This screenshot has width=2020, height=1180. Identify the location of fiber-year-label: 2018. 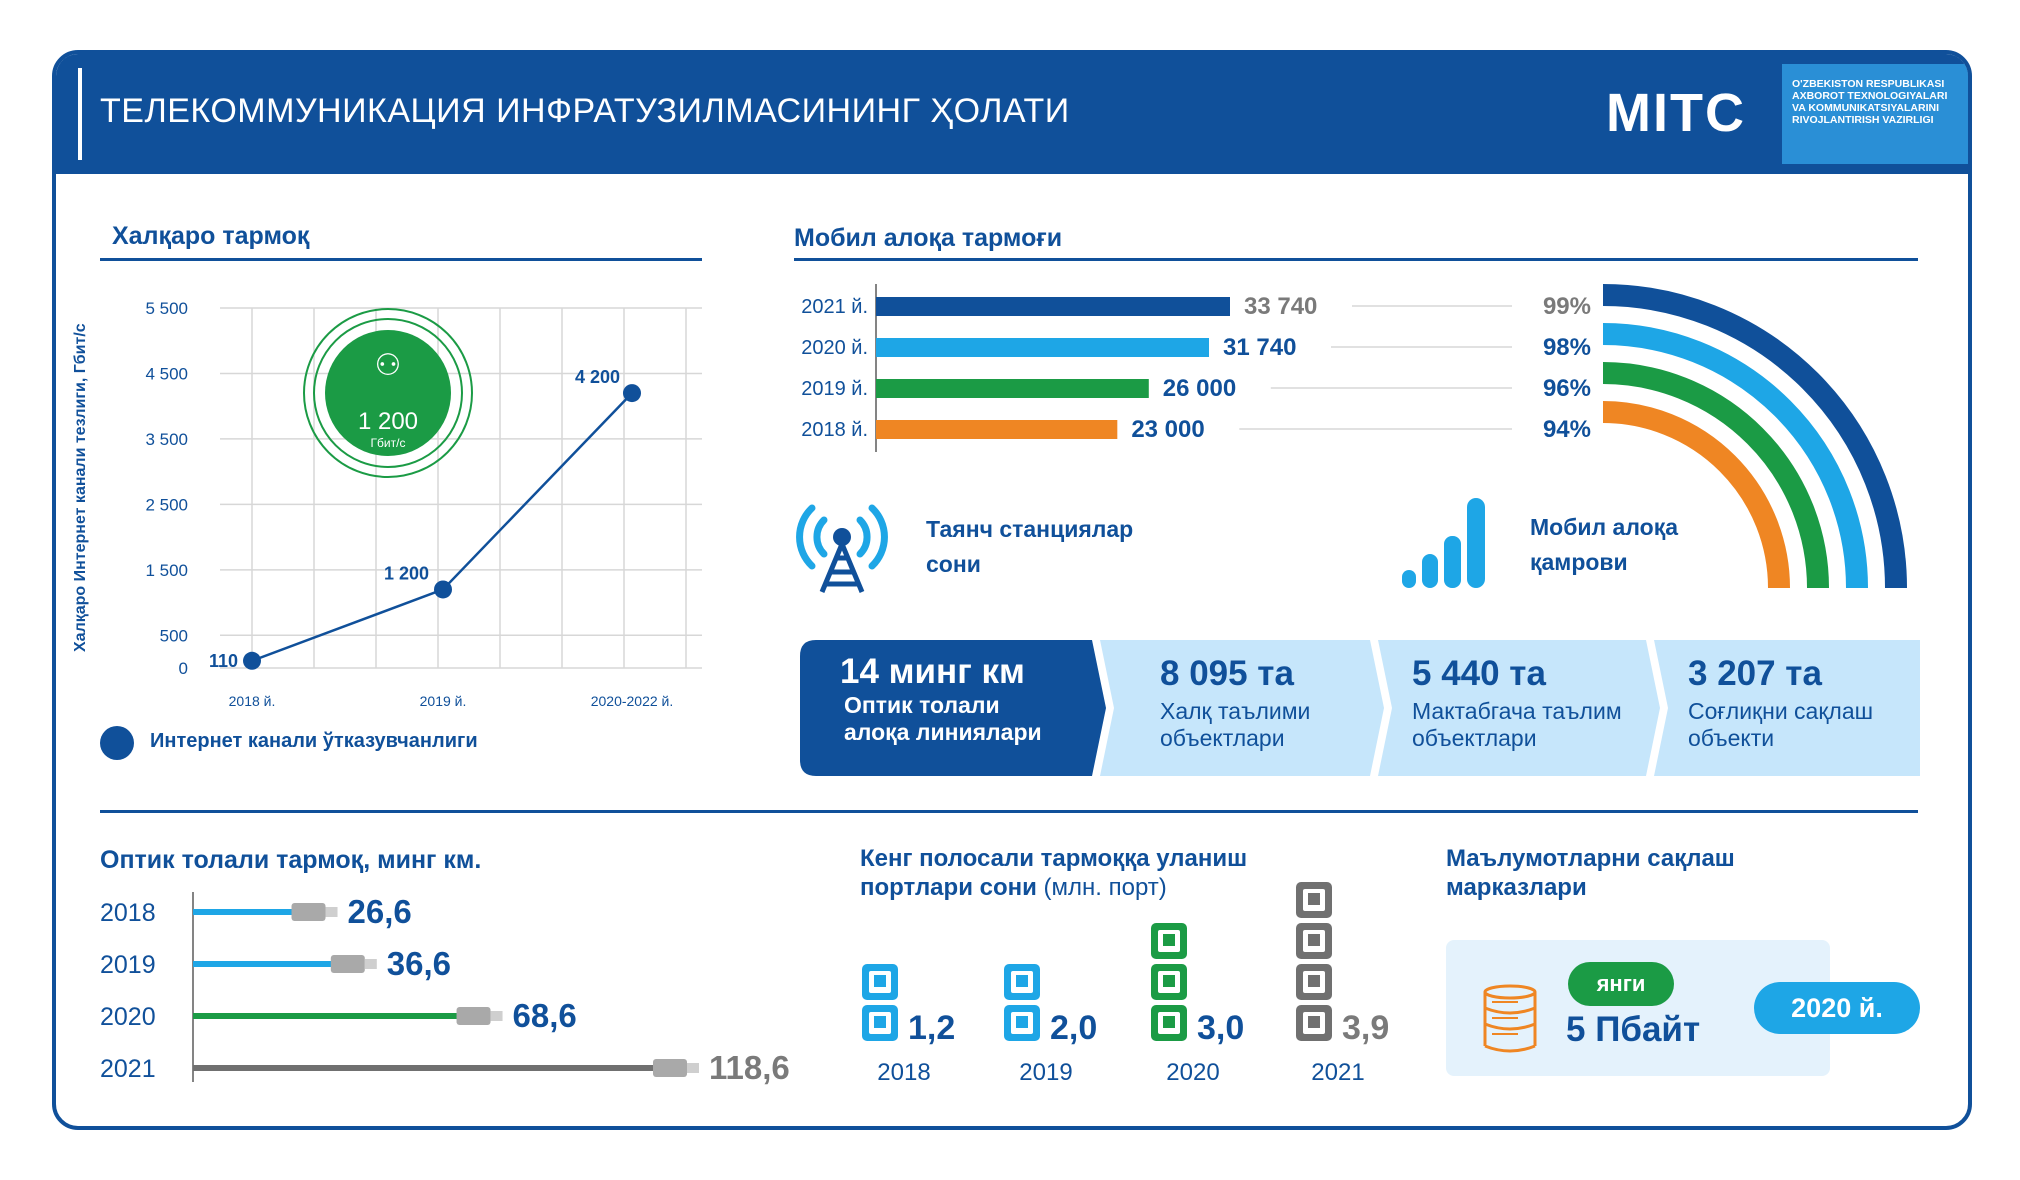
(128, 913).